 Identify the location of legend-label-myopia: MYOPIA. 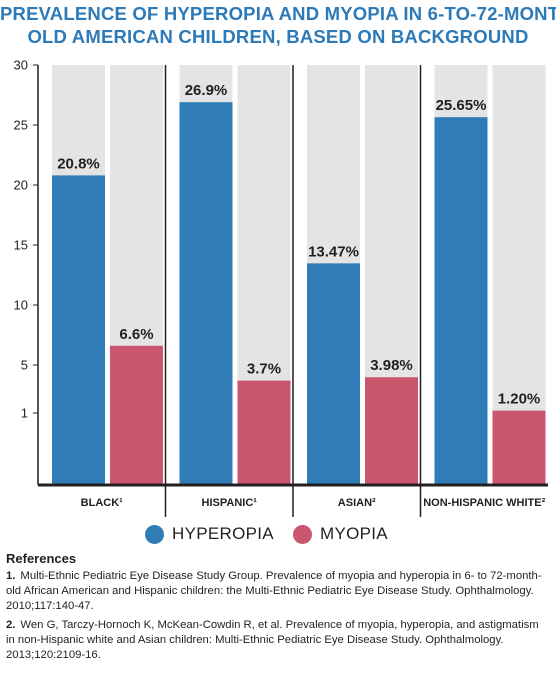
(354, 533).